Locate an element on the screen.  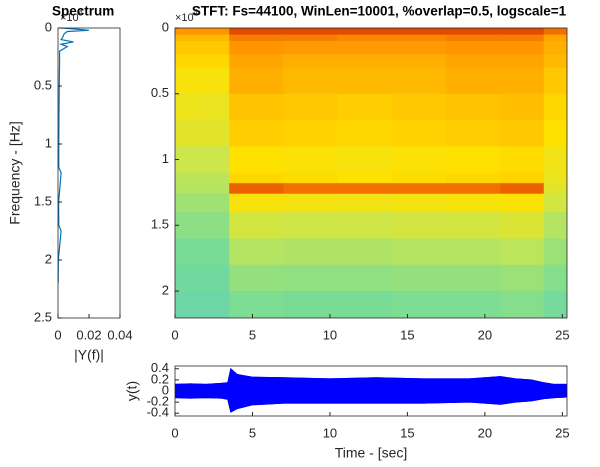
y-exponent-base: ×10 is located at coordinates (69, 18).